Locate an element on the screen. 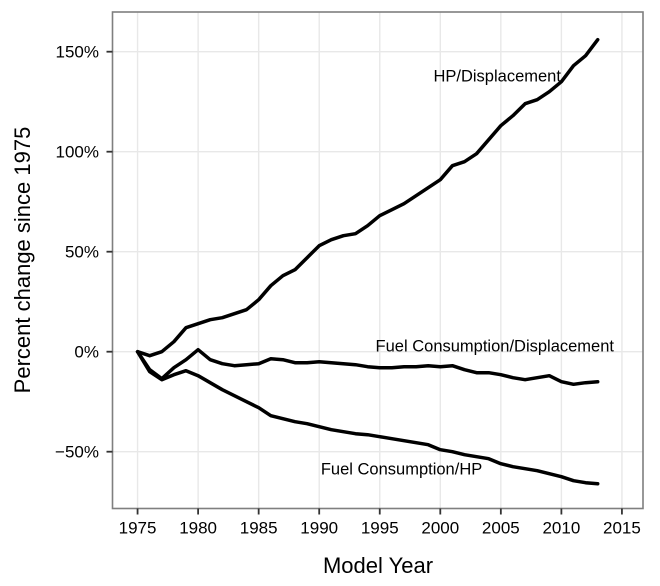 The height and width of the screenshot is (586, 660). y-tick-label: 100% is located at coordinates (77, 152).